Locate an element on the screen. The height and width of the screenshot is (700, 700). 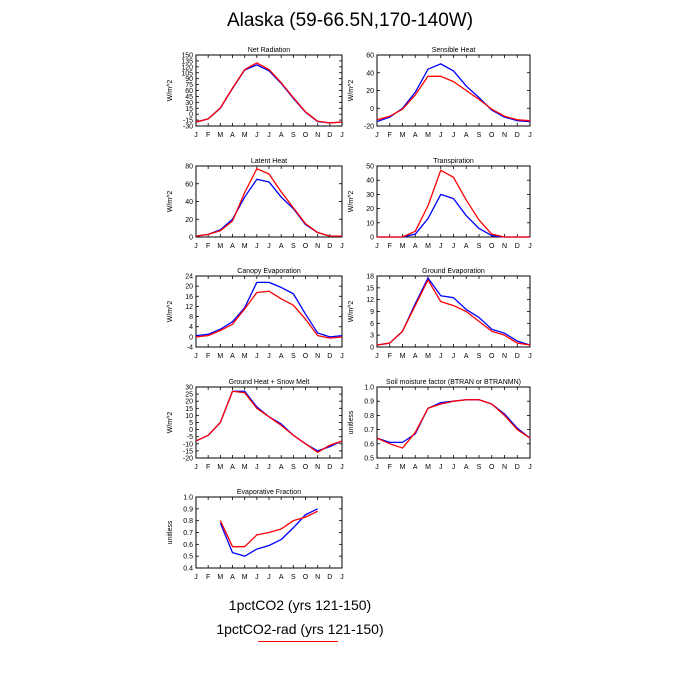
y-tick-label: 50 is located at coordinates (370, 167).